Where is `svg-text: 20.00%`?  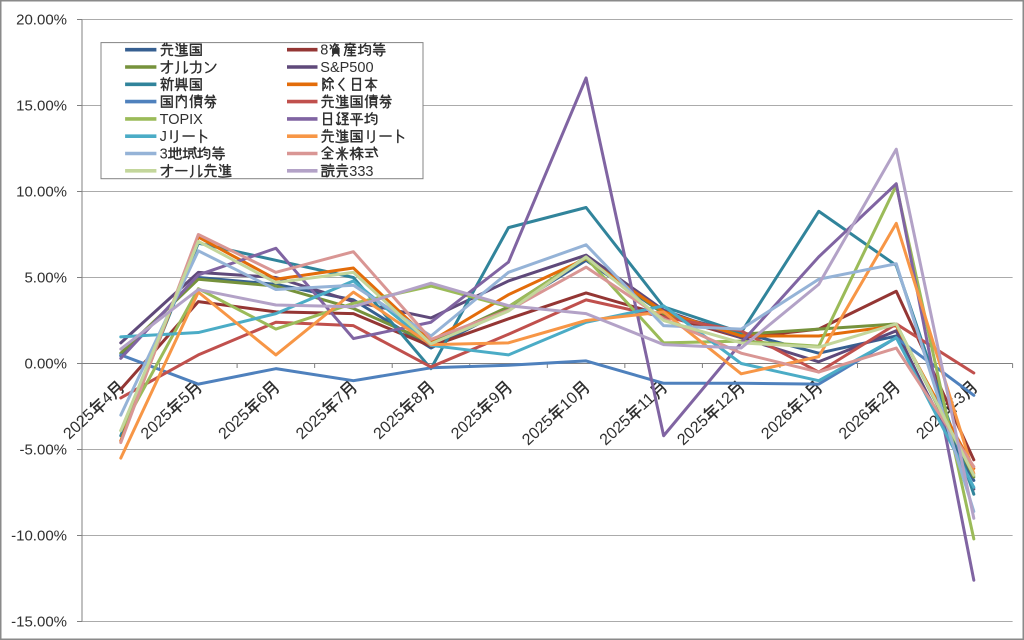
svg-text: 20.00% is located at coordinates (41, 19).